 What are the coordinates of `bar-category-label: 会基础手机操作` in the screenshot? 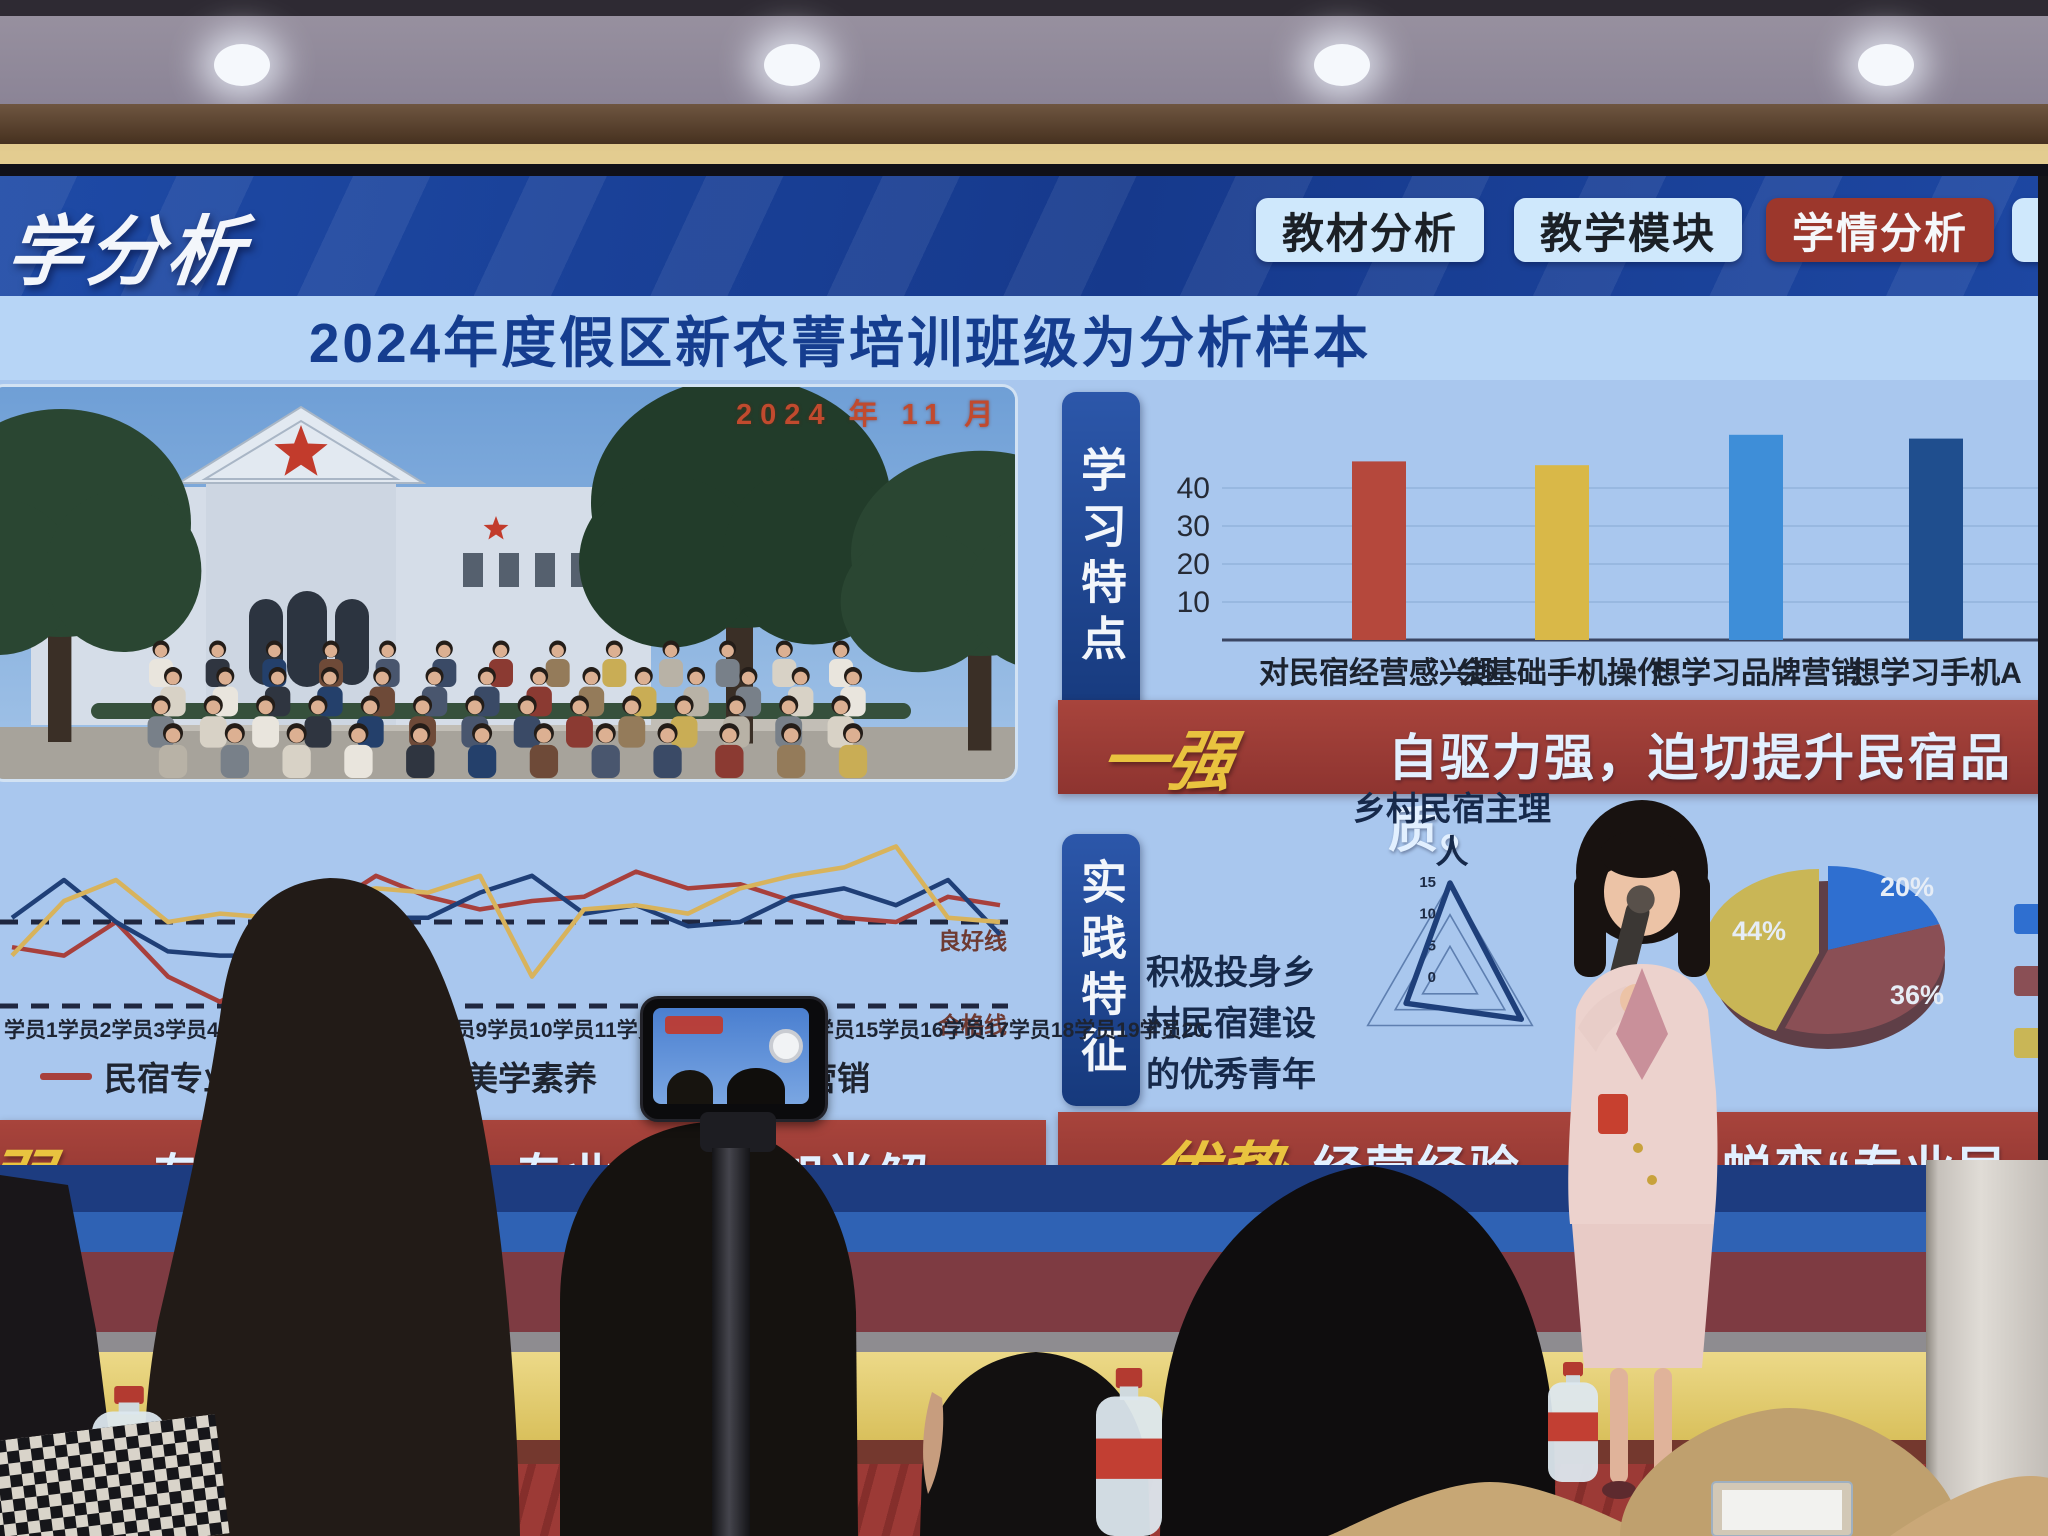 It's located at (1562, 673).